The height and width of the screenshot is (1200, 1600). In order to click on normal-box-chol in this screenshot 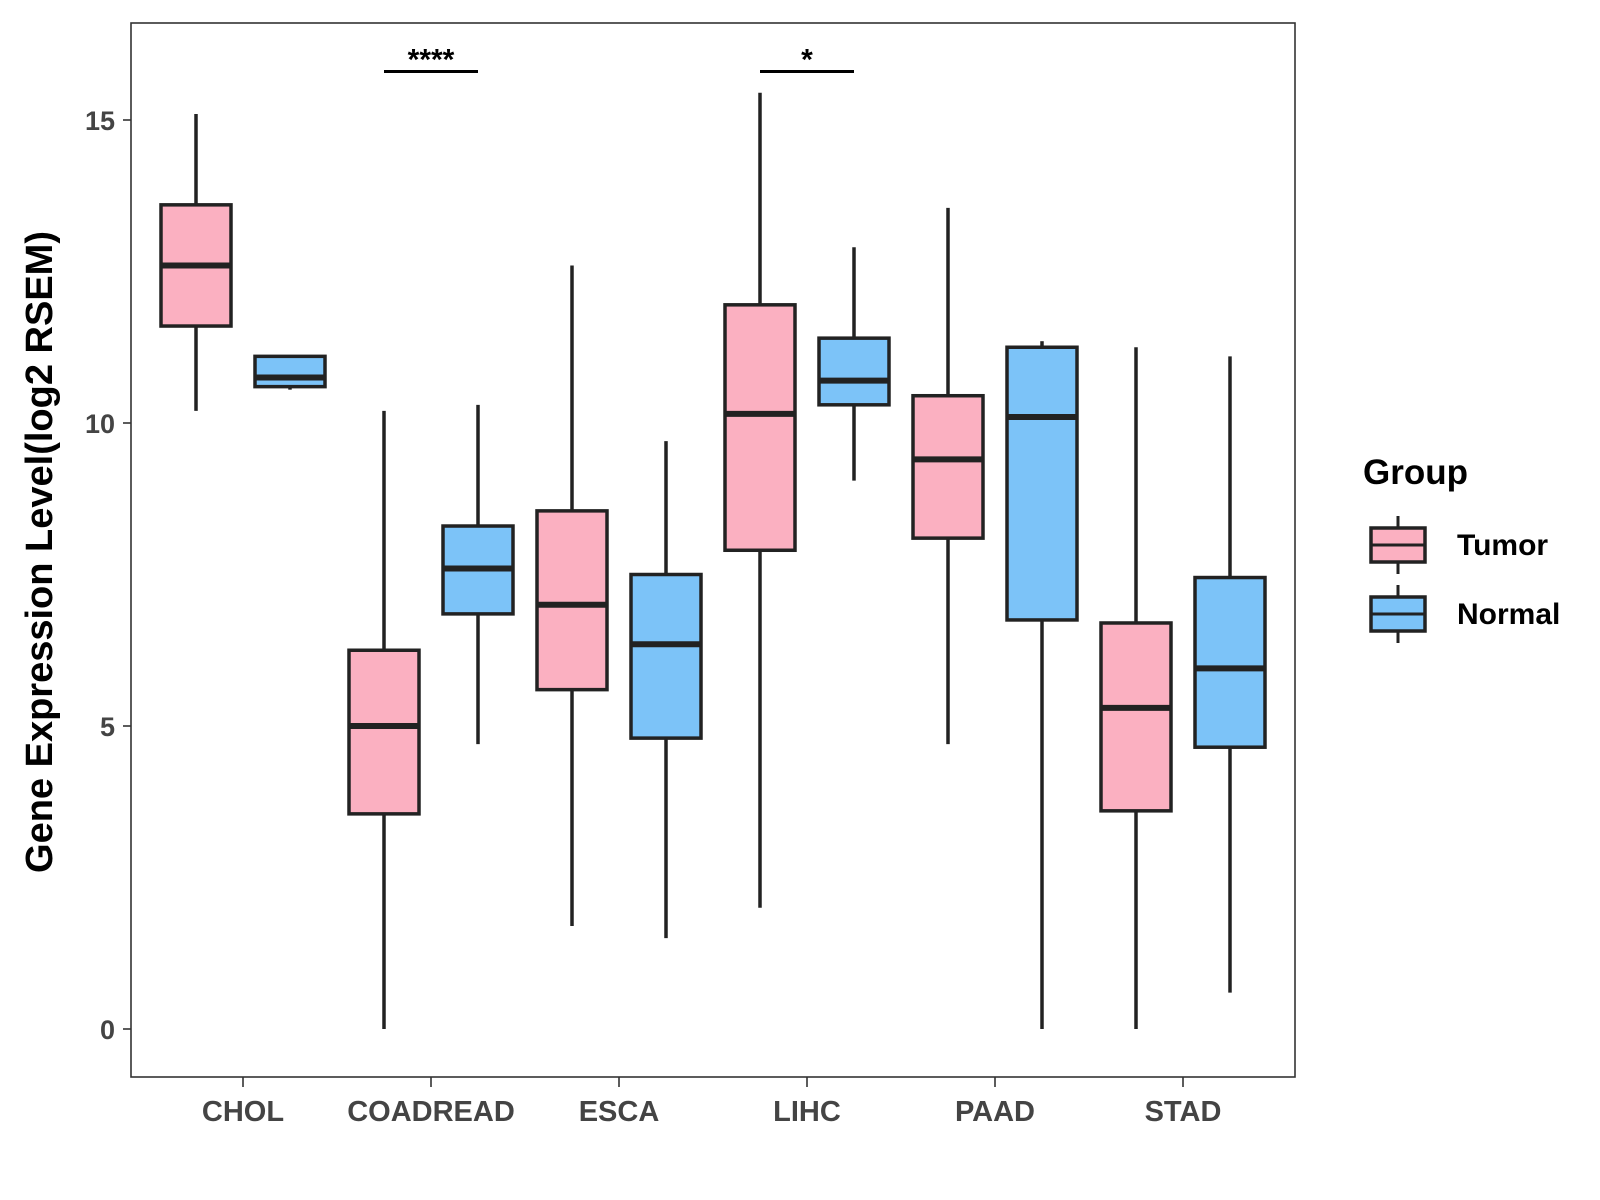, I will do `click(290, 372)`.